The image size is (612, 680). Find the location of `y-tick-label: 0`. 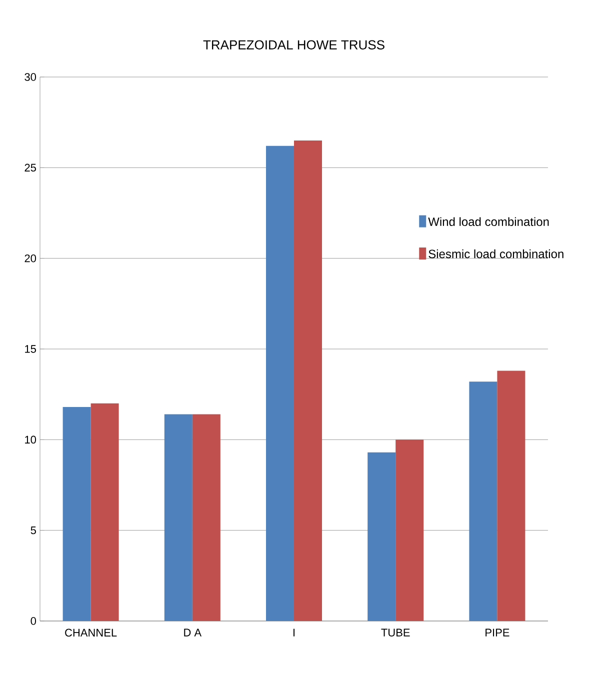

y-tick-label: 0 is located at coordinates (33, 621).